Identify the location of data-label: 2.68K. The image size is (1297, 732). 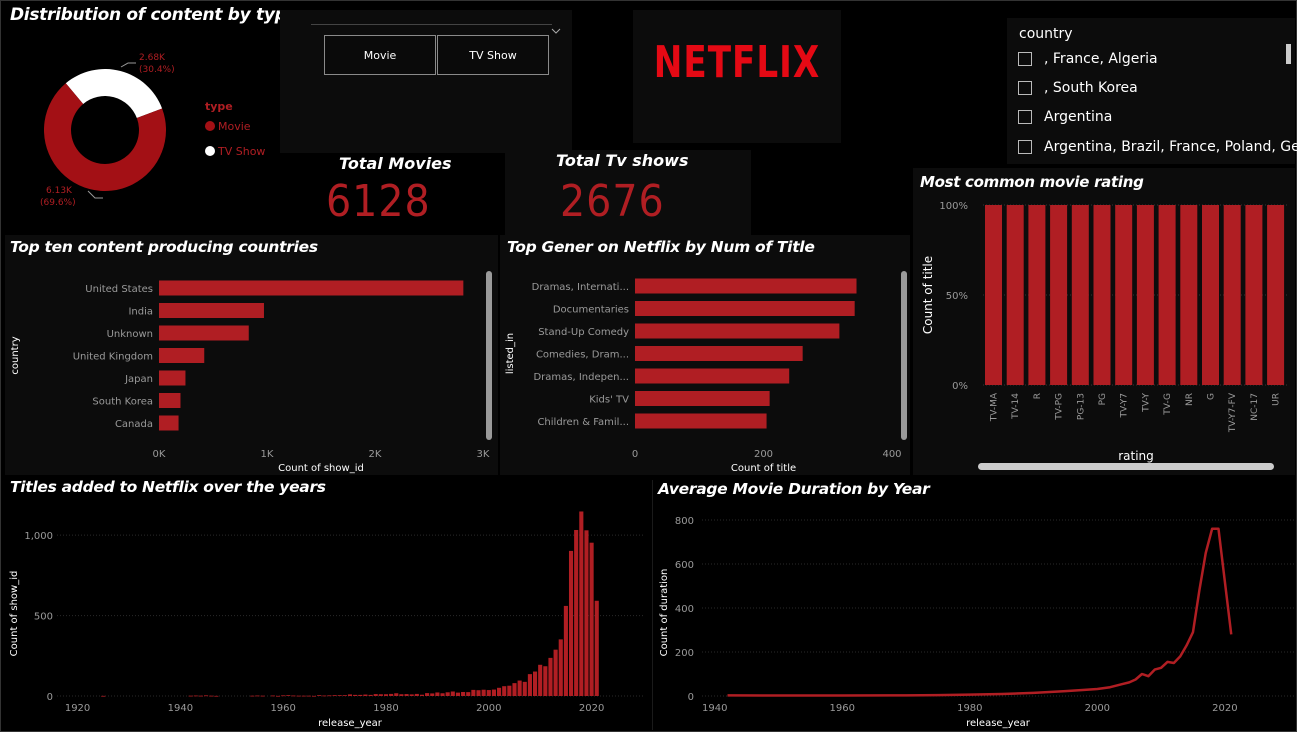
(152, 58).